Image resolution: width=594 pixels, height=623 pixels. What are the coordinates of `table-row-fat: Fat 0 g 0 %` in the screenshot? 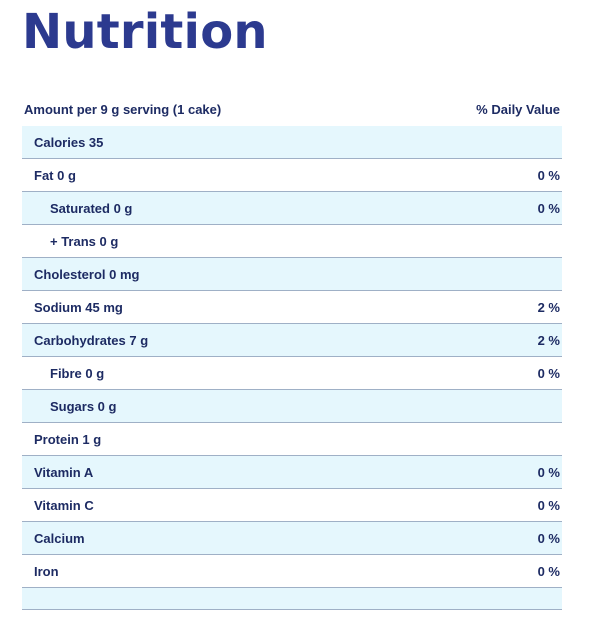 It's located at (292, 175).